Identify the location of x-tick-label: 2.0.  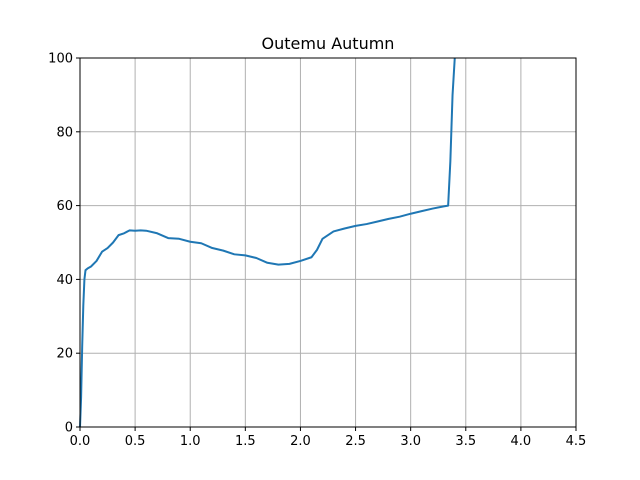
(300, 441).